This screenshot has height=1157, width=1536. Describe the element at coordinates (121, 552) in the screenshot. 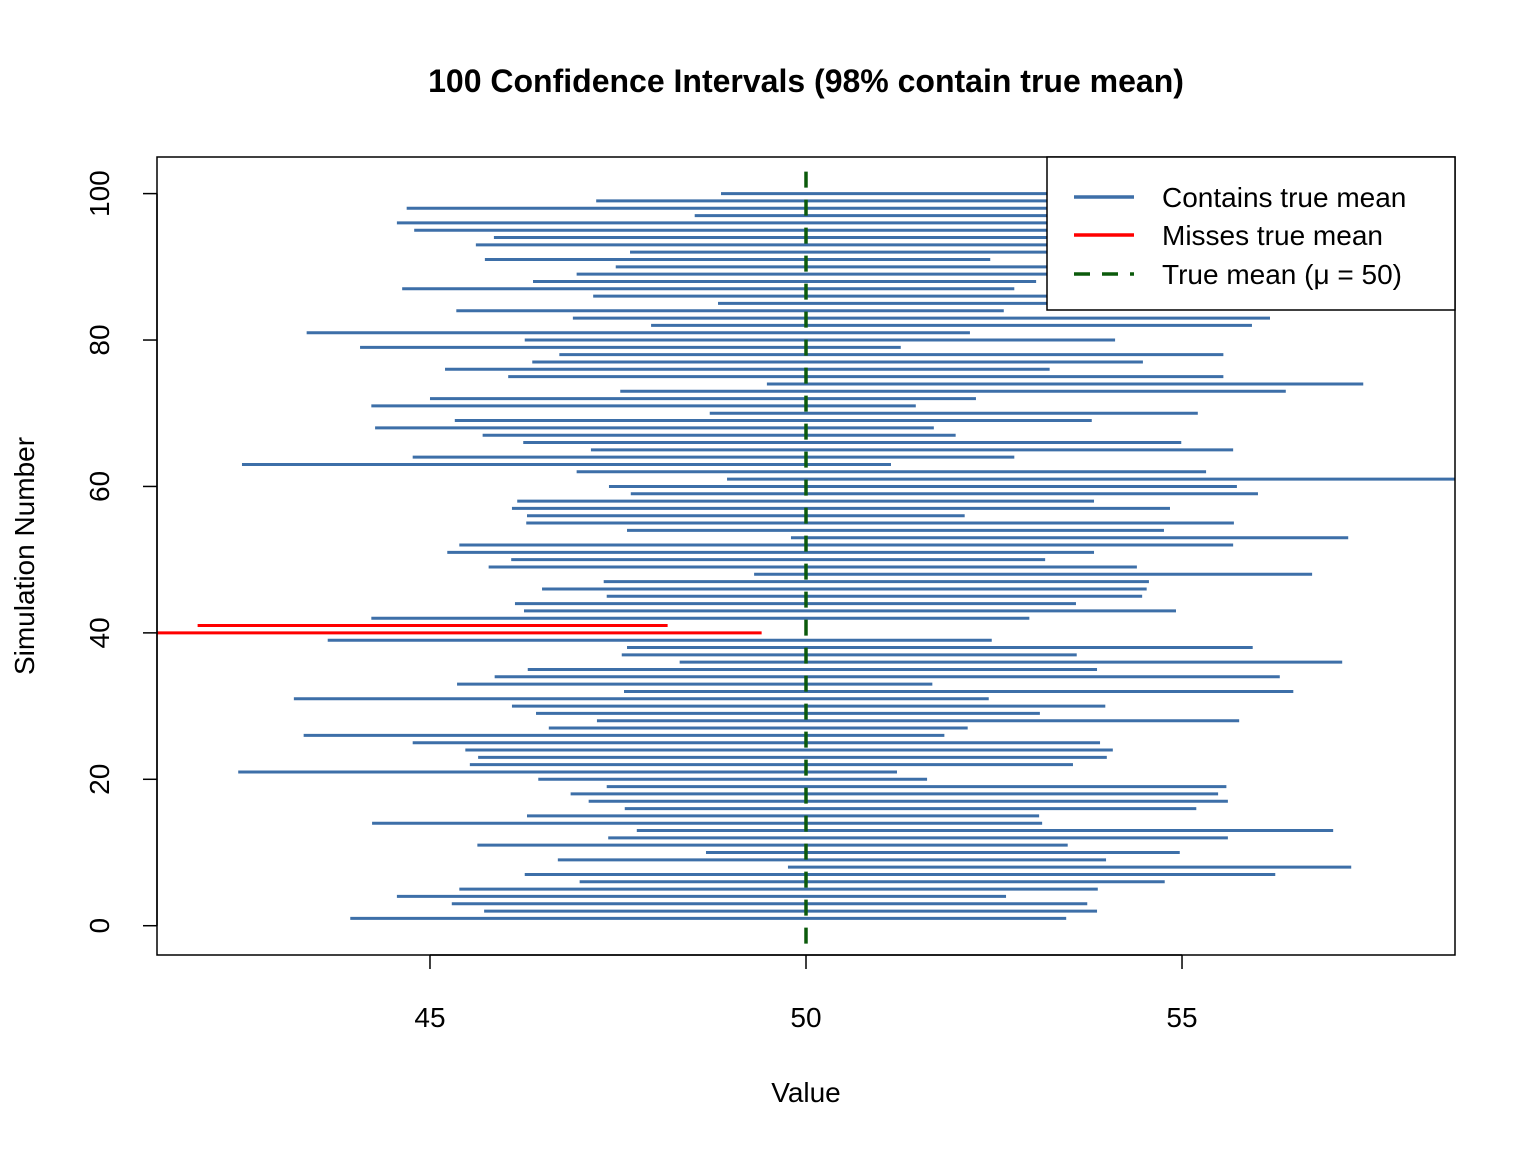

I see `y-axis: 0 20 40 60 80 100` at that location.